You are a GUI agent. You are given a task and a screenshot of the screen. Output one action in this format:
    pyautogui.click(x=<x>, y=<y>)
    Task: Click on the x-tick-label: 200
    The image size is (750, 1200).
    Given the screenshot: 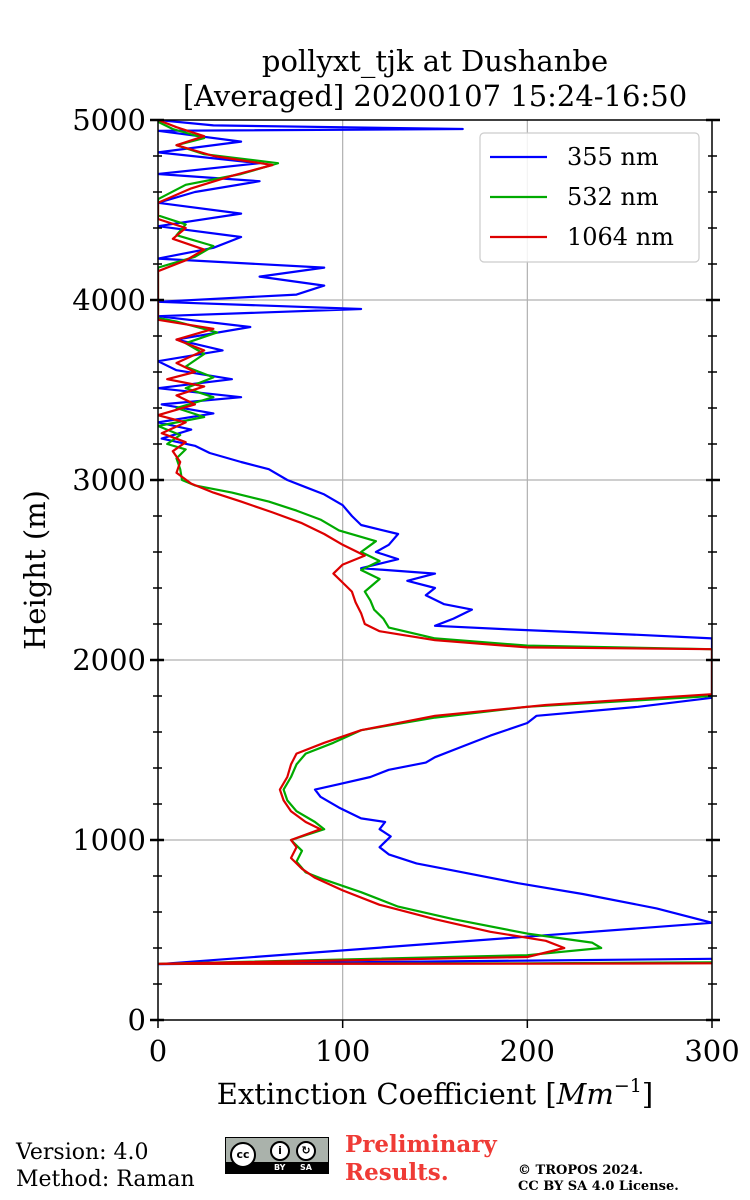 What is the action you would take?
    pyautogui.click(x=527, y=1051)
    